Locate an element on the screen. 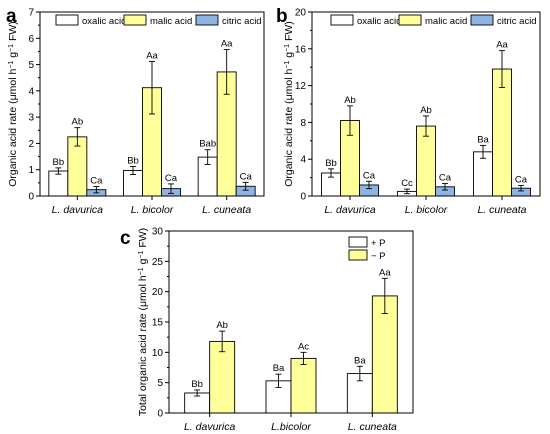 Image resolution: width=550 pixels, height=434 pixels. y-tick-label: 8 is located at coordinates (303, 123).